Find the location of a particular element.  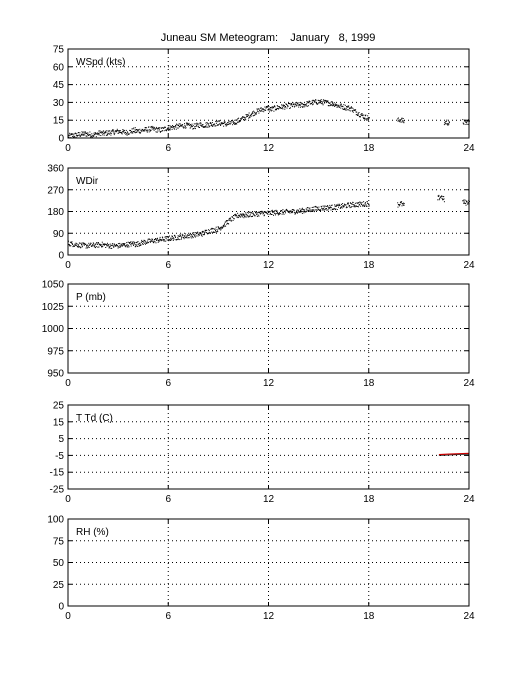

y-tick-label: 270 is located at coordinates (55, 190).